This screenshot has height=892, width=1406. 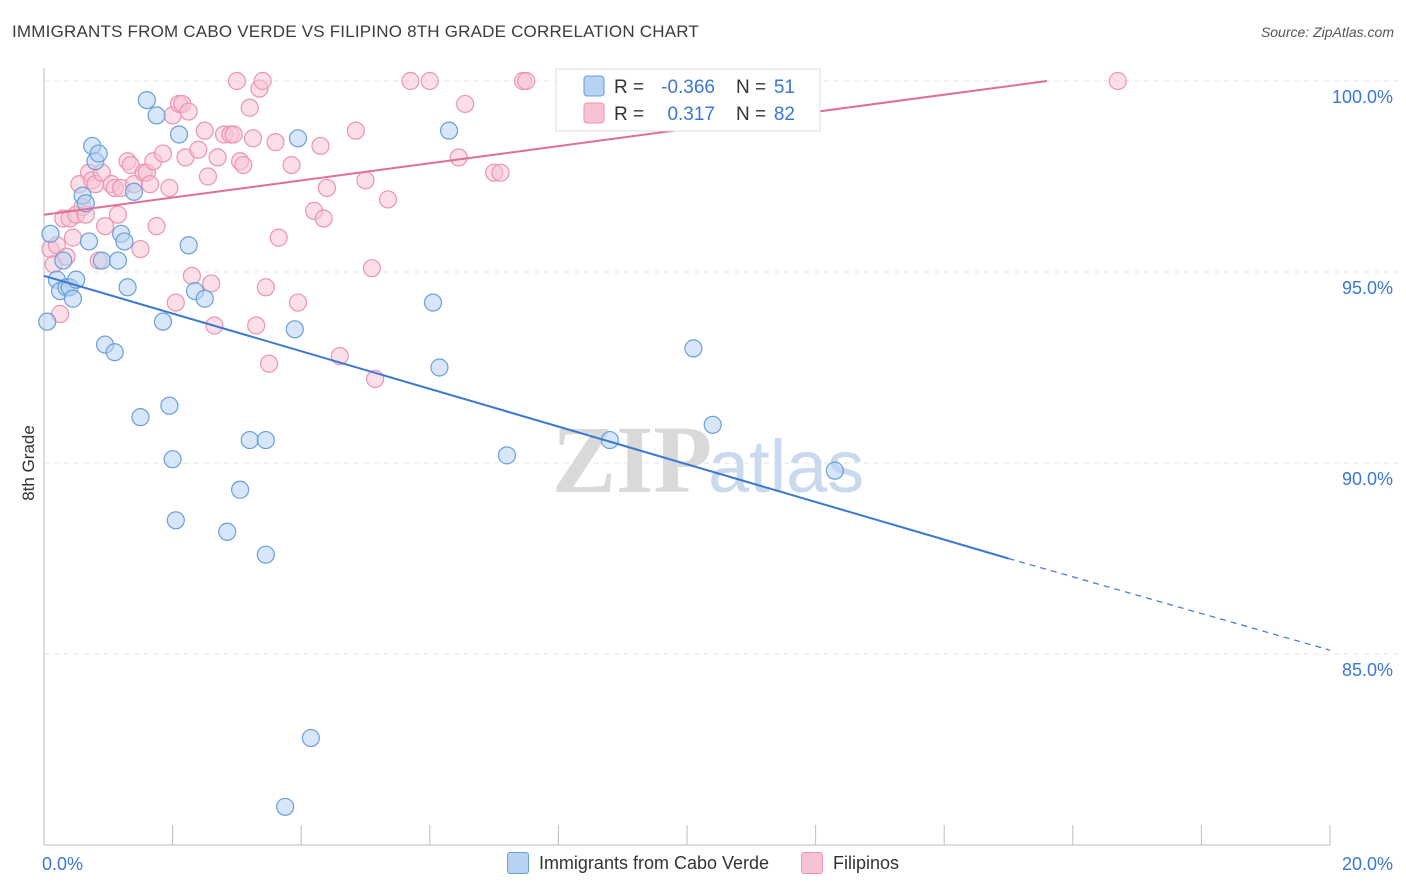 What do you see at coordinates (866, 862) in the screenshot?
I see `legend-label-filipinos: Filipinos` at bounding box center [866, 862].